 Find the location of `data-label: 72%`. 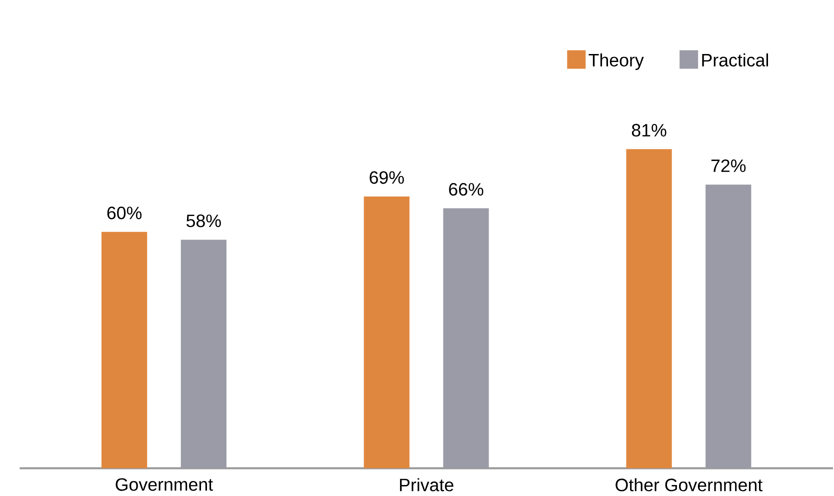

data-label: 72% is located at coordinates (728, 166).